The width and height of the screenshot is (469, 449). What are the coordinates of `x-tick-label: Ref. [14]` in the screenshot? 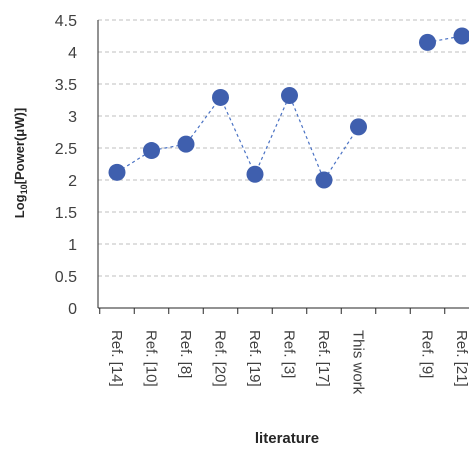 It's located at (116, 358).